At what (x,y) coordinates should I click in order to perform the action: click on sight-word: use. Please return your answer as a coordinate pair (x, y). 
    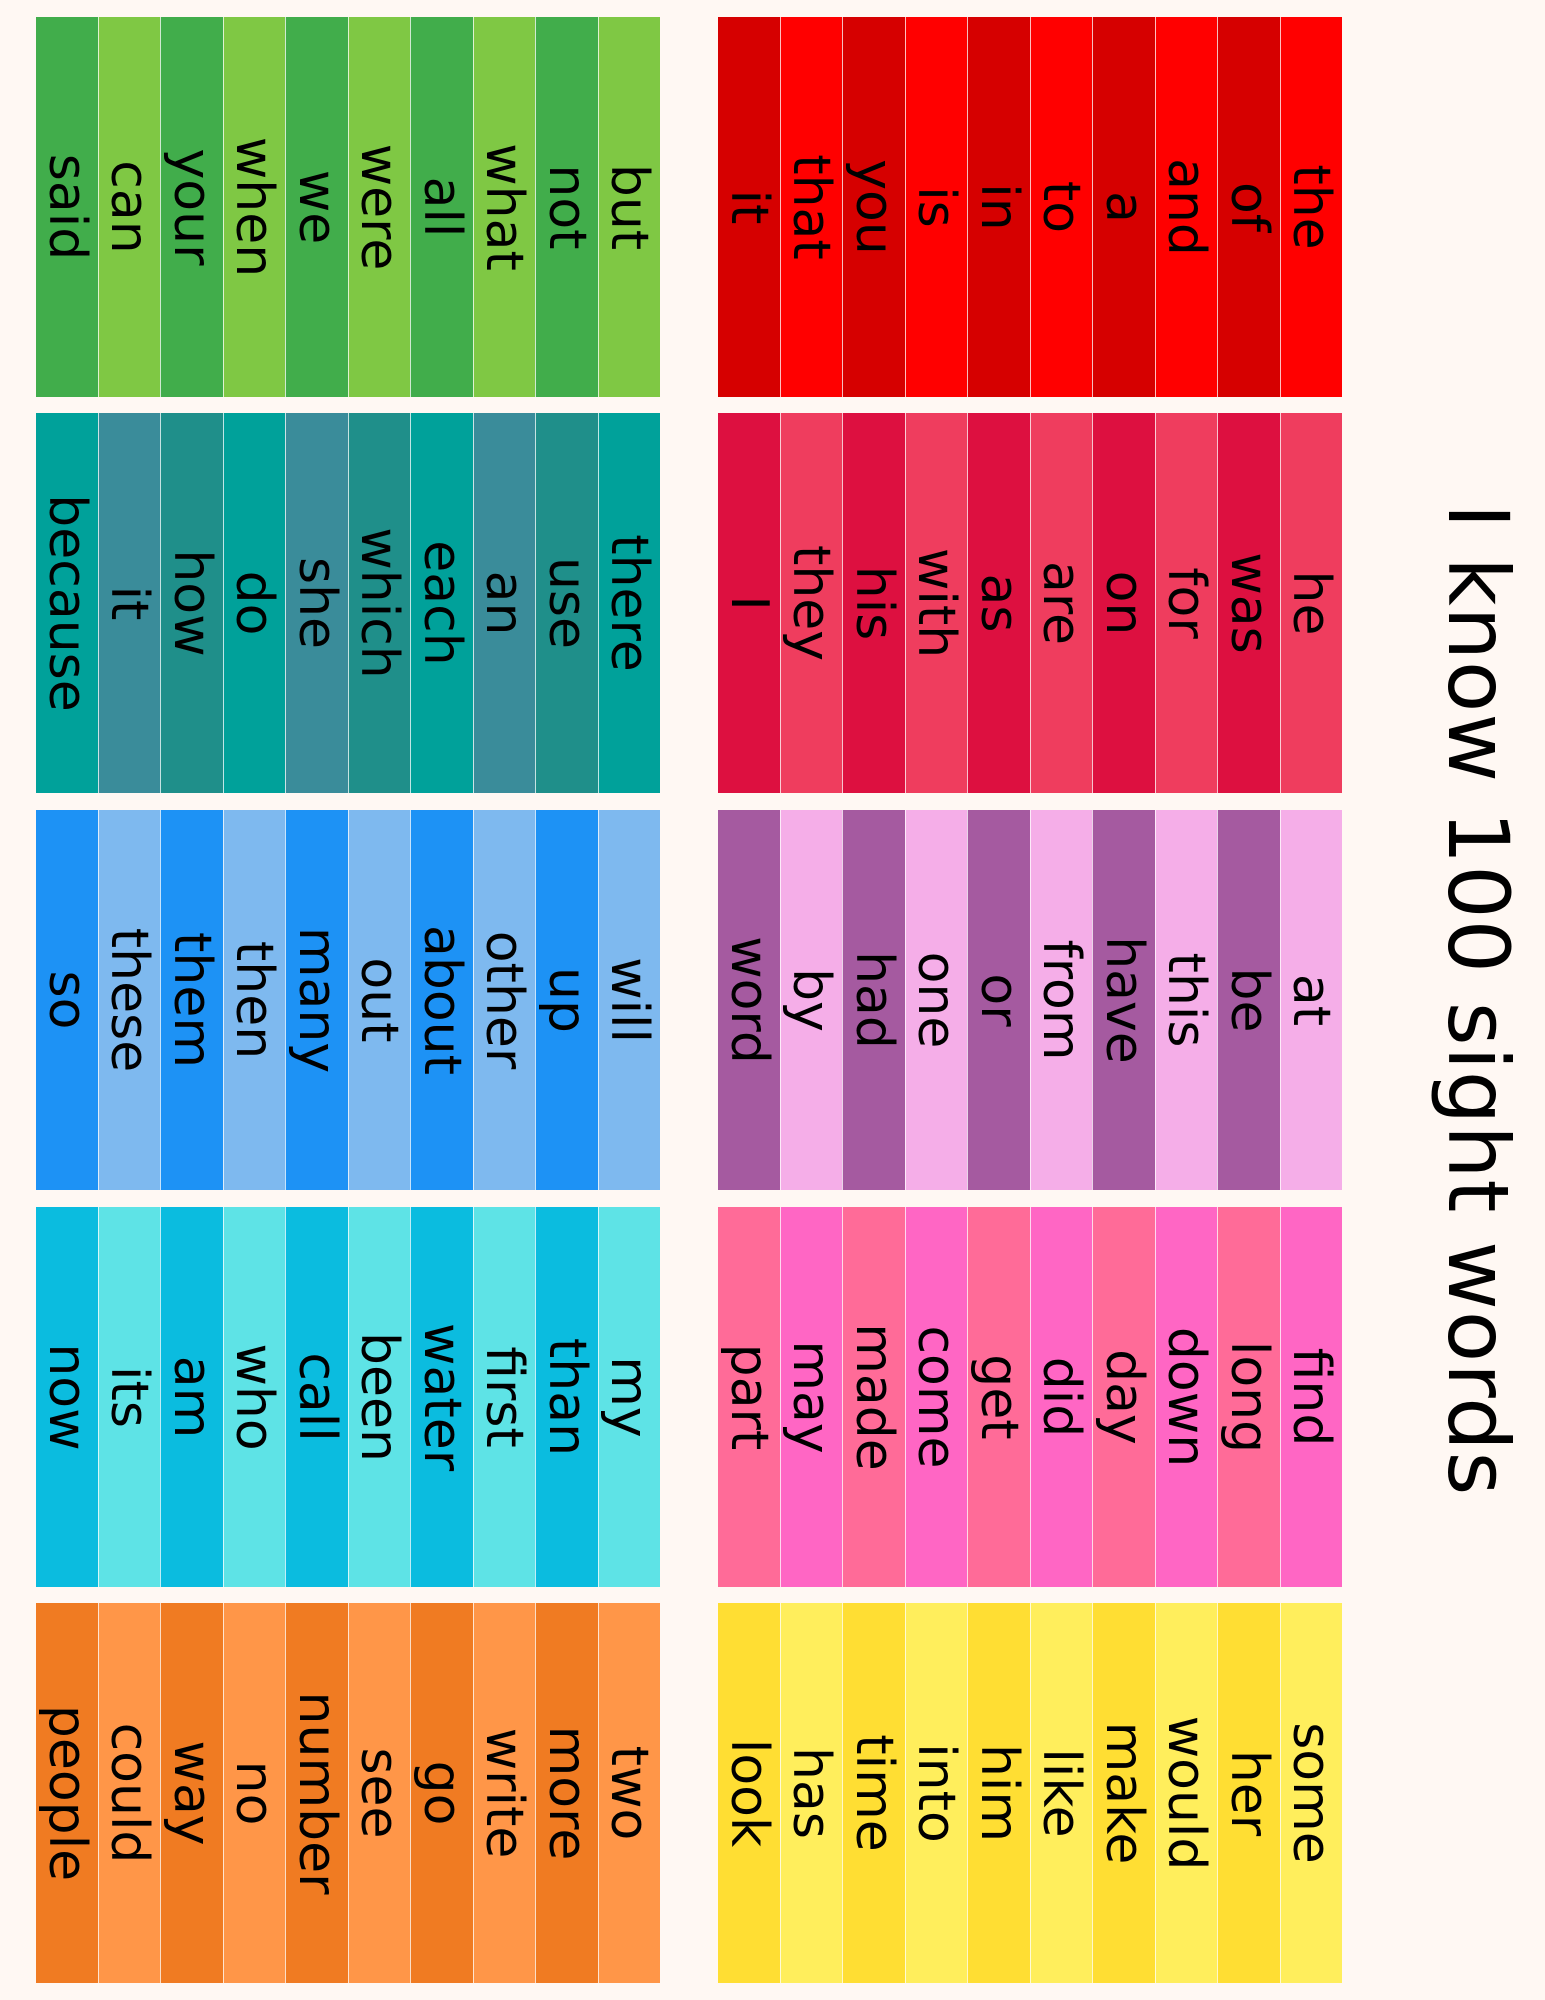
    Looking at the image, I should click on (566, 603).